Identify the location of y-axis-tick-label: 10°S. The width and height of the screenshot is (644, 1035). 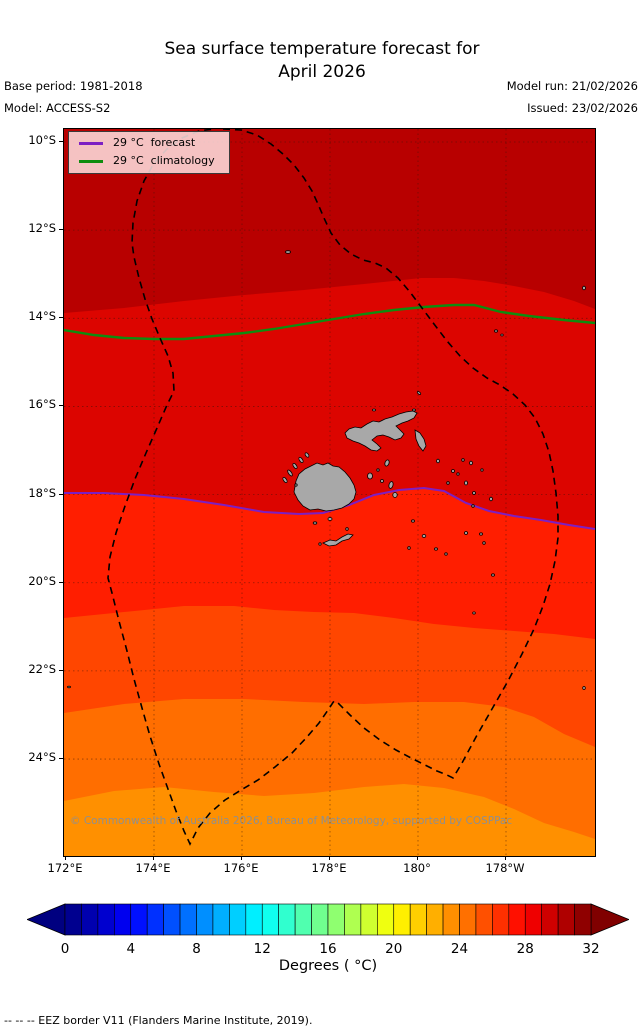
(42, 140).